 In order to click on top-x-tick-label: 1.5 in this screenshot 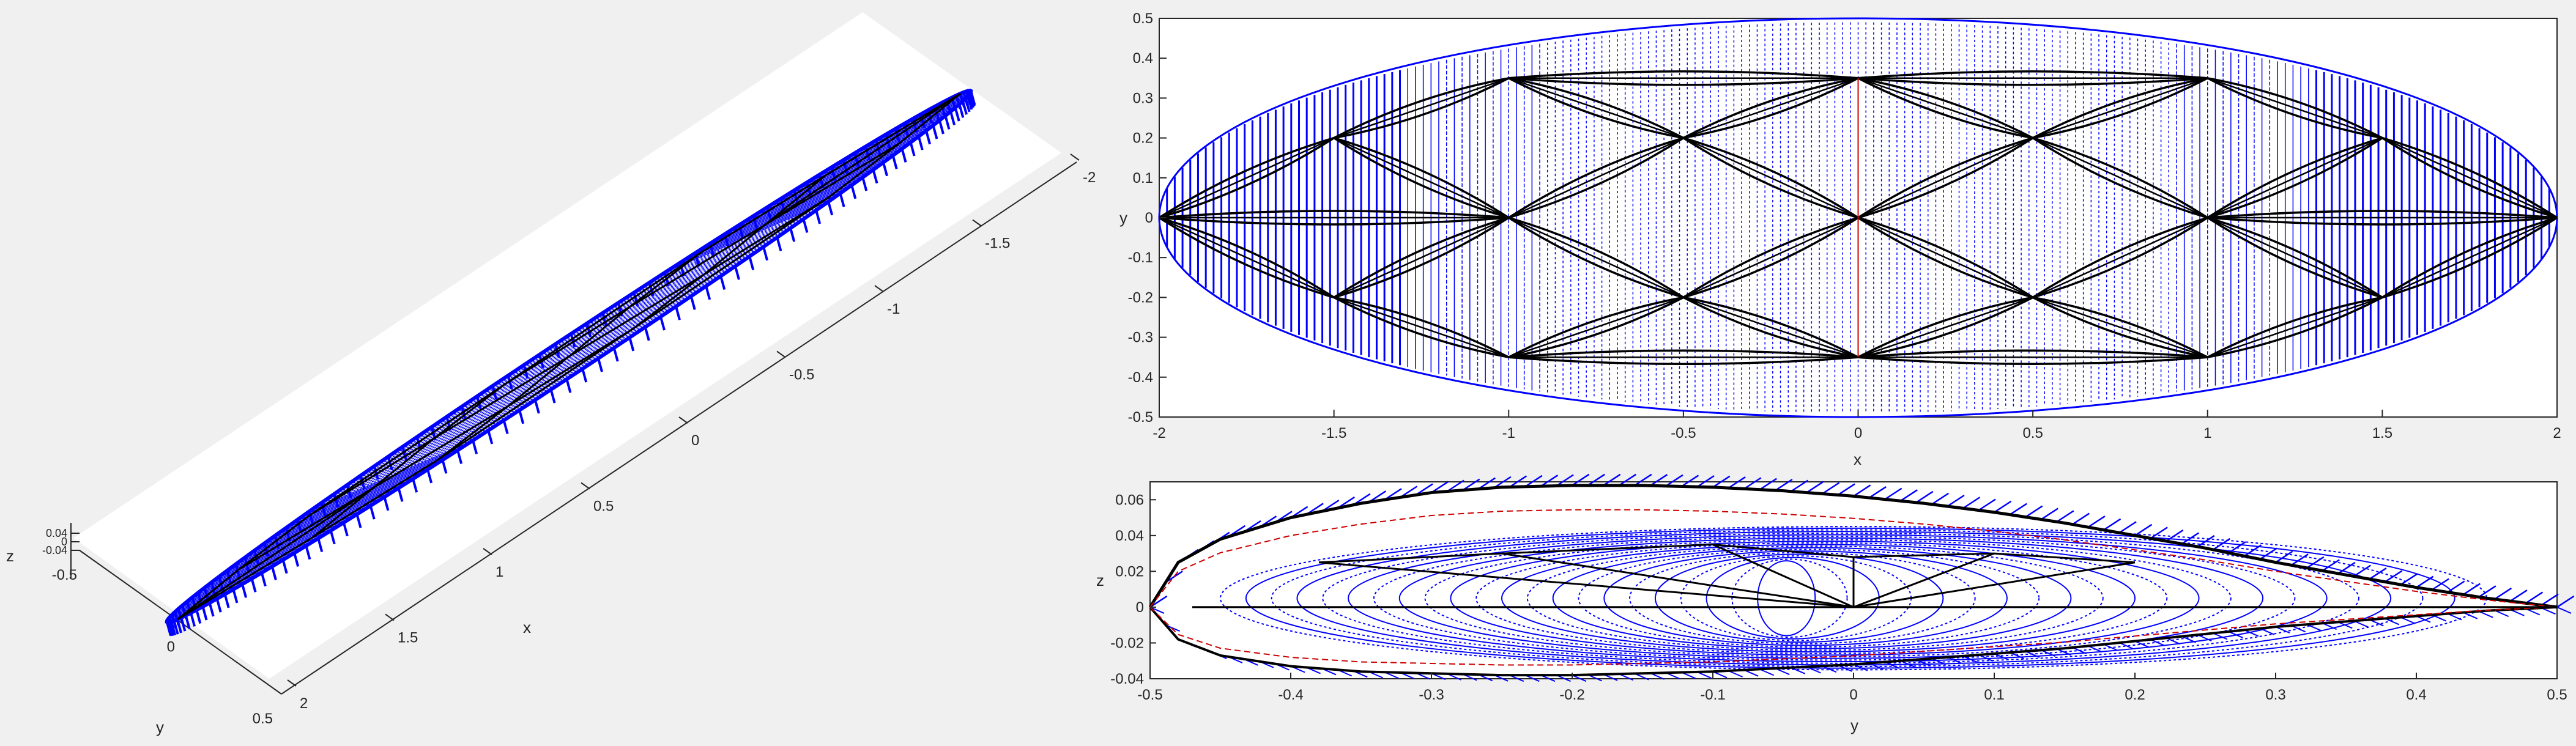, I will do `click(2382, 433)`.